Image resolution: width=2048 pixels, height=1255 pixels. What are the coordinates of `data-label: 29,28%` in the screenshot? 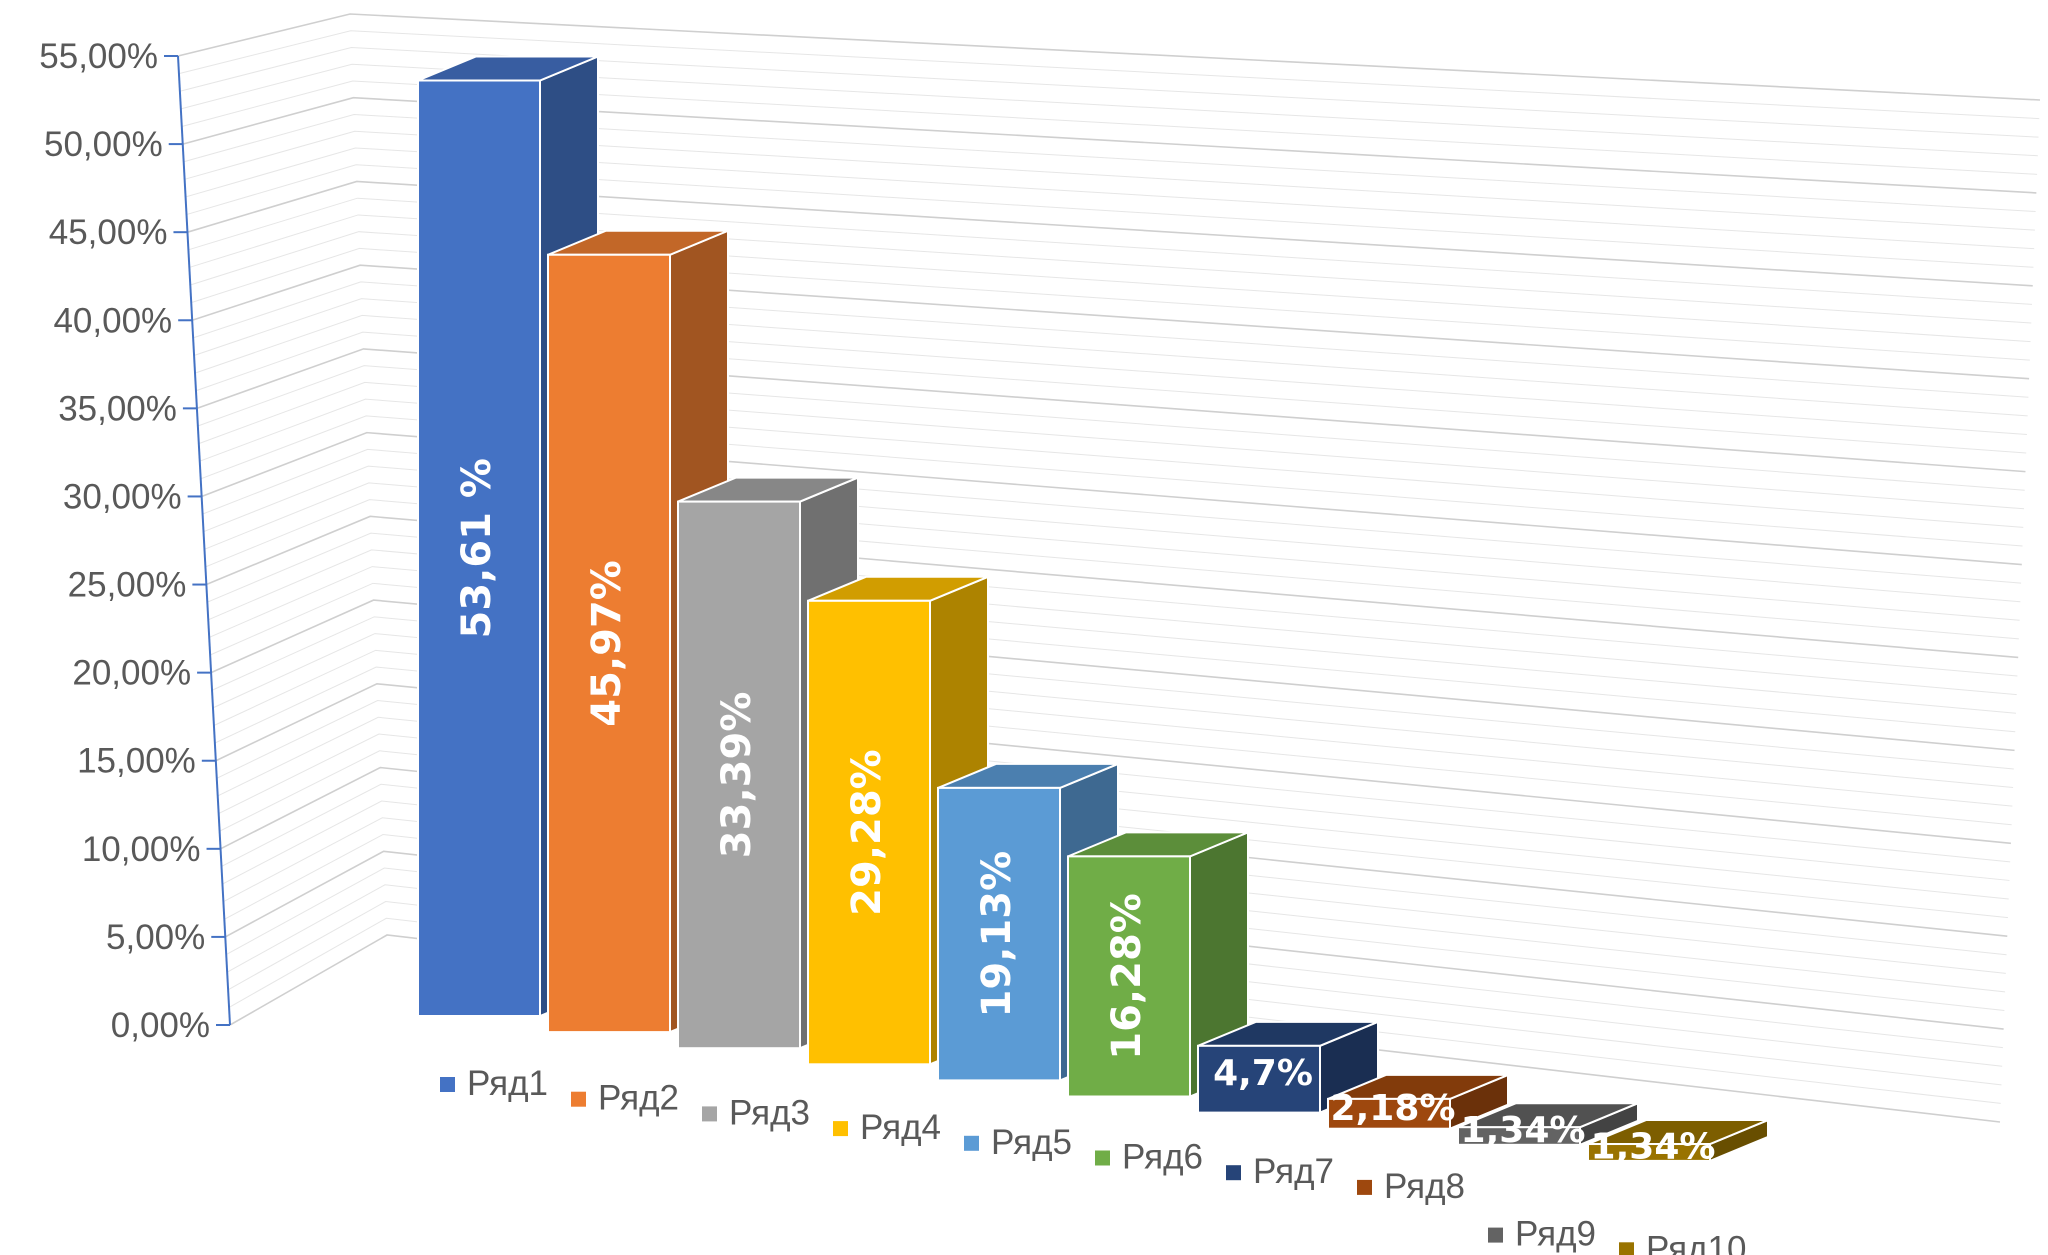 It's located at (867, 832).